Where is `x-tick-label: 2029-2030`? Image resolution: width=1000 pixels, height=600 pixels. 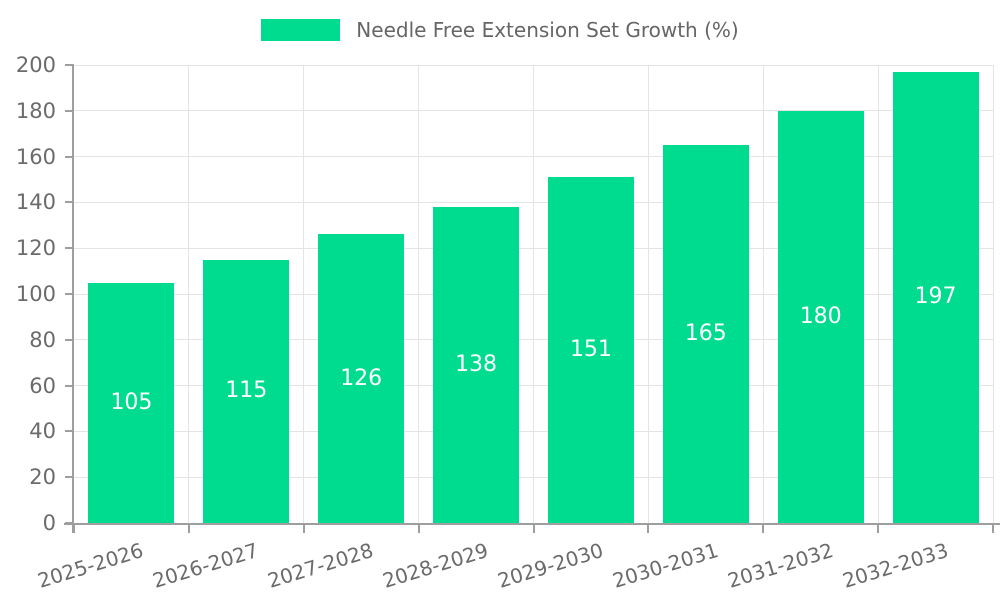 x-tick-label: 2029-2030 is located at coordinates (550, 565).